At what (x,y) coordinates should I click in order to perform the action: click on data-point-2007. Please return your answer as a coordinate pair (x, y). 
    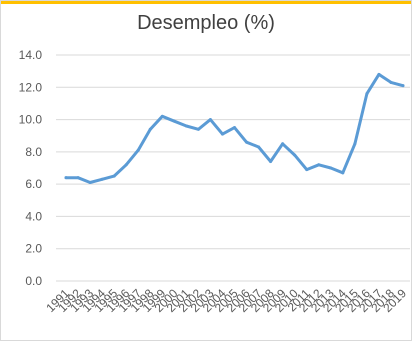
    Looking at the image, I should click on (259, 147).